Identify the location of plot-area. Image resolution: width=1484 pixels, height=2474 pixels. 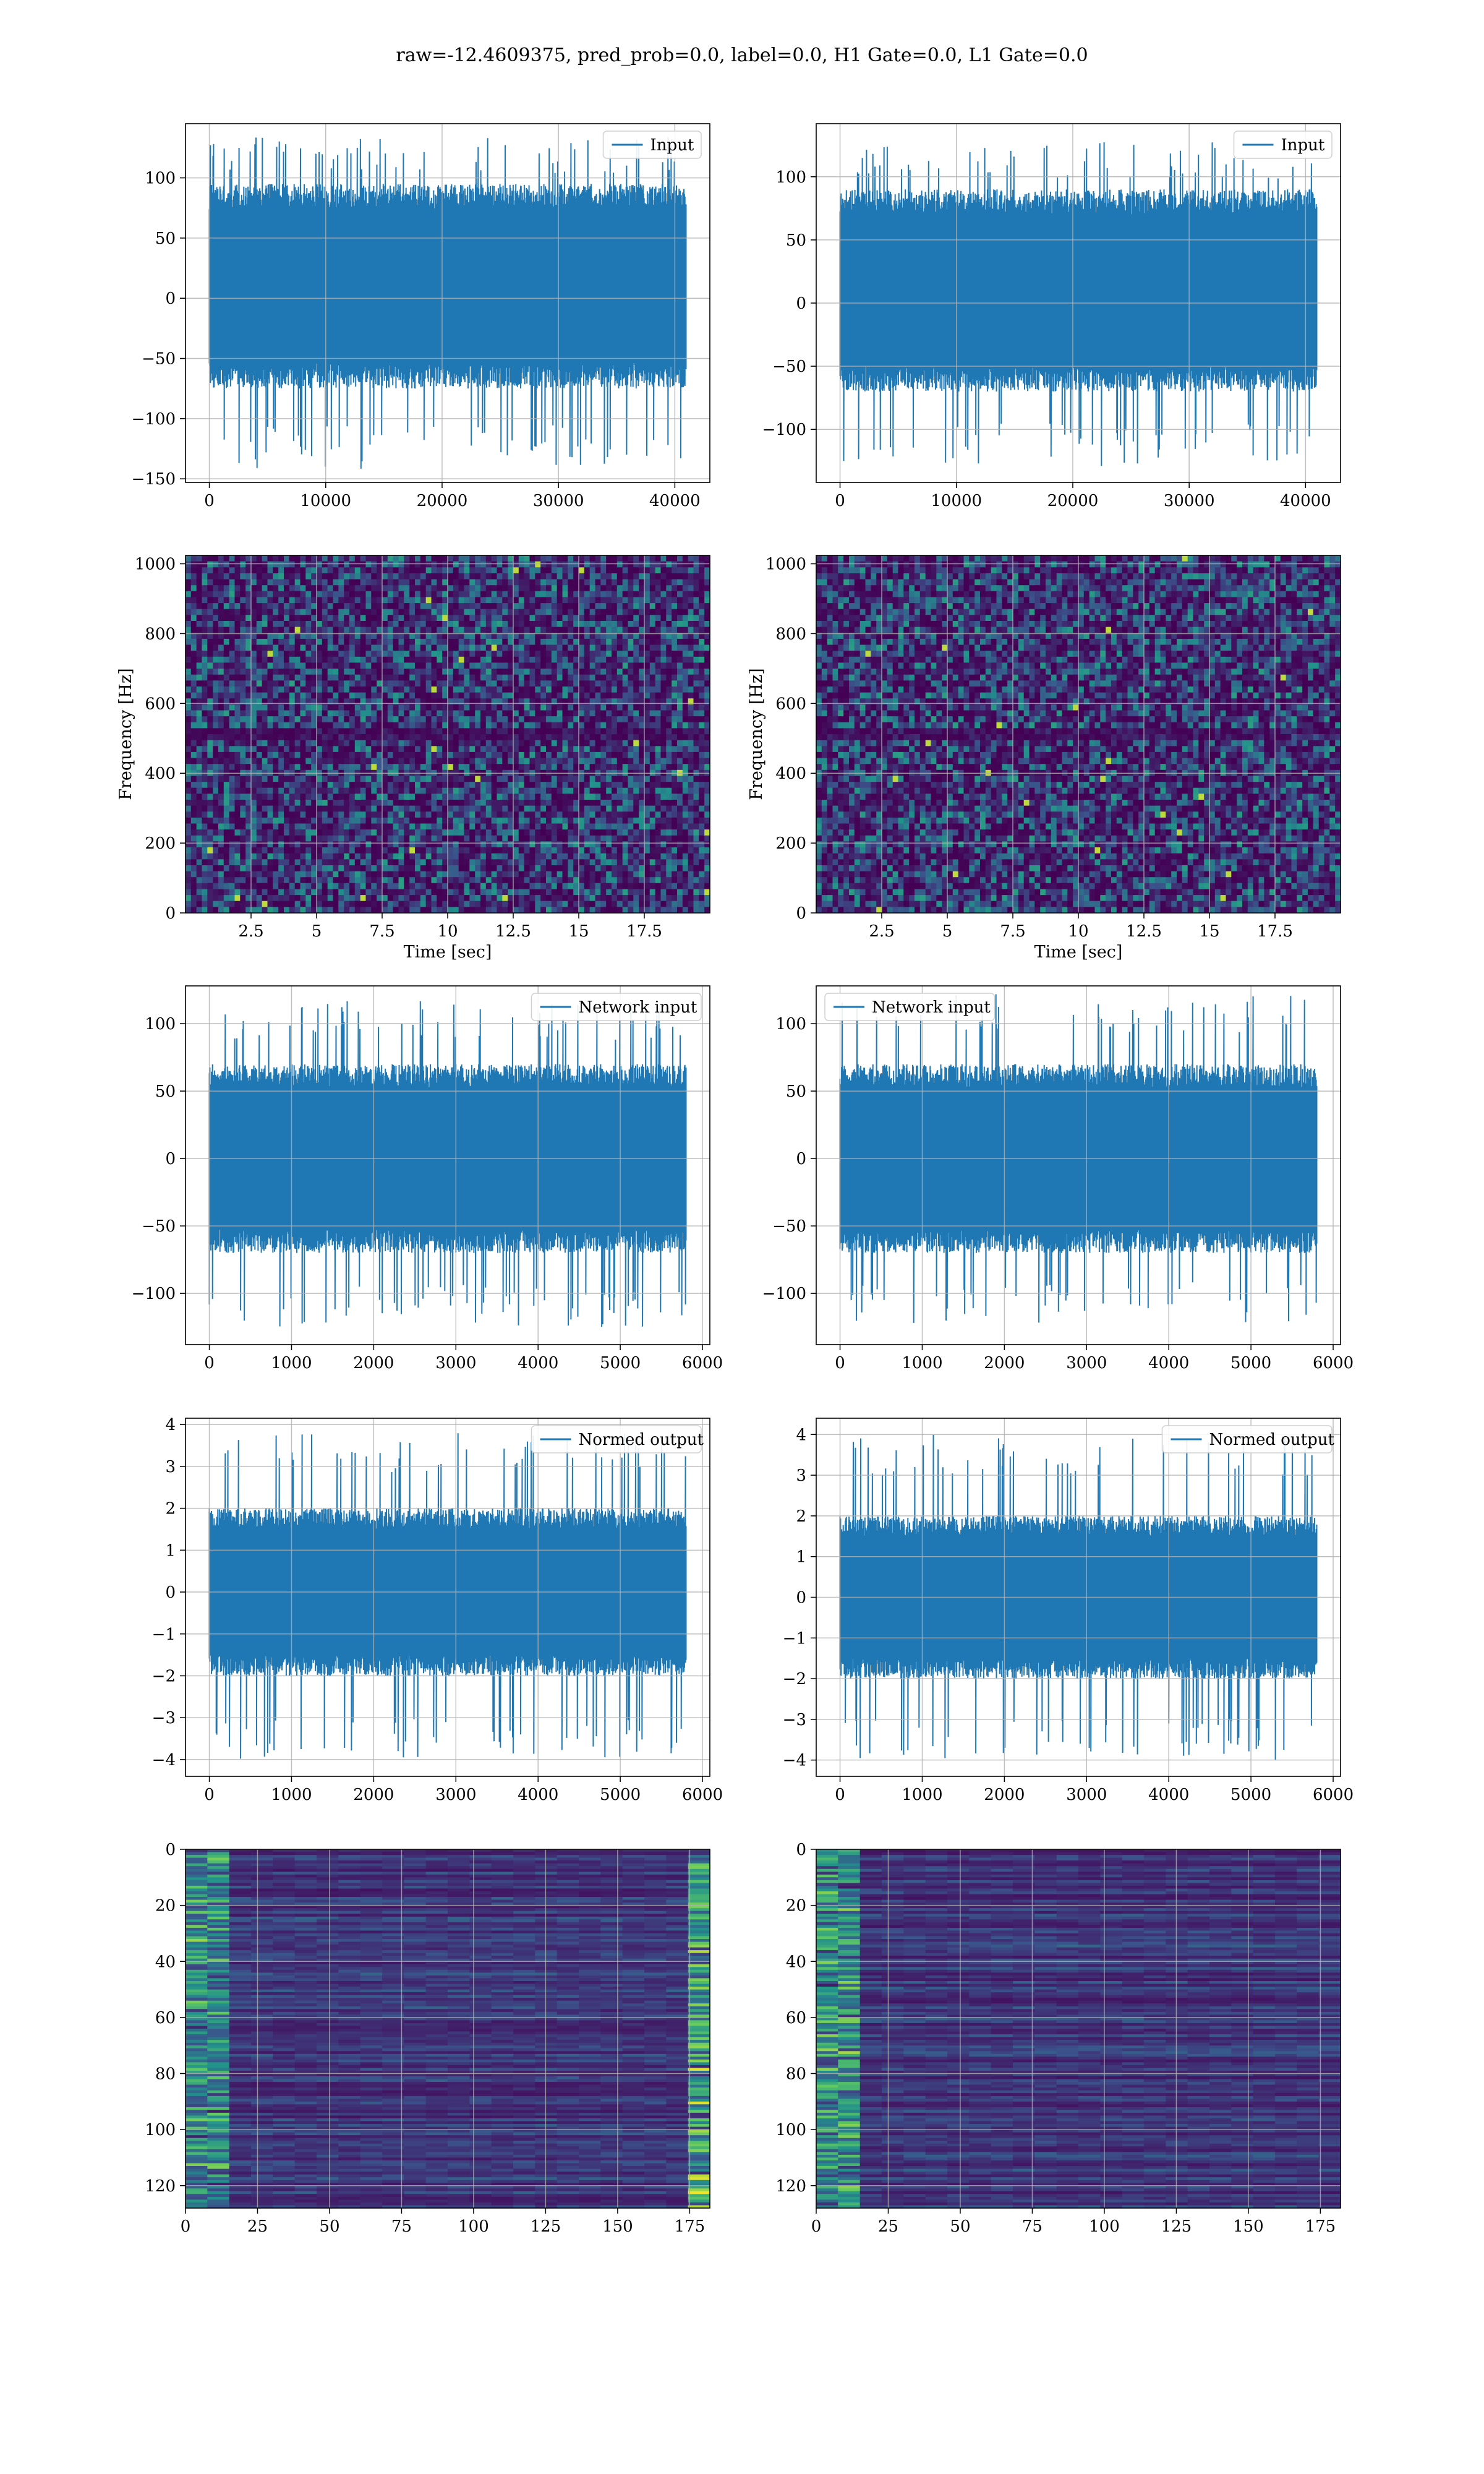
(447, 303).